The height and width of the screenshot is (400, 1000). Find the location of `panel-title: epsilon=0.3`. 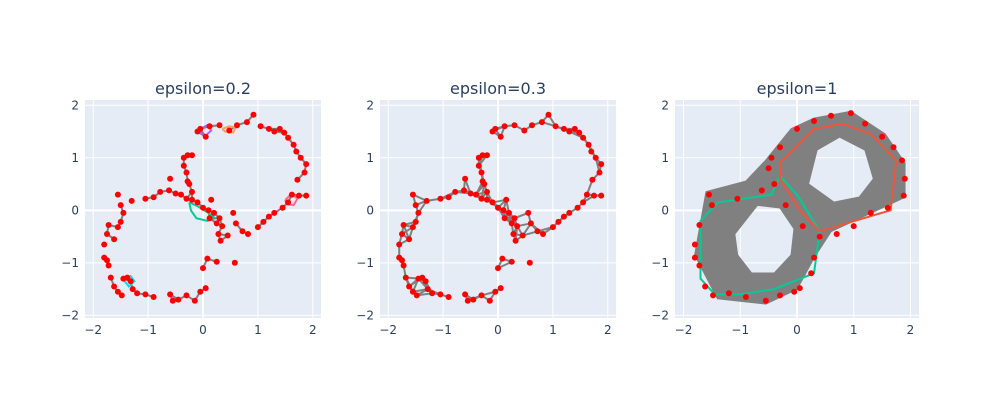

panel-title: epsilon=0.3 is located at coordinates (498, 88).